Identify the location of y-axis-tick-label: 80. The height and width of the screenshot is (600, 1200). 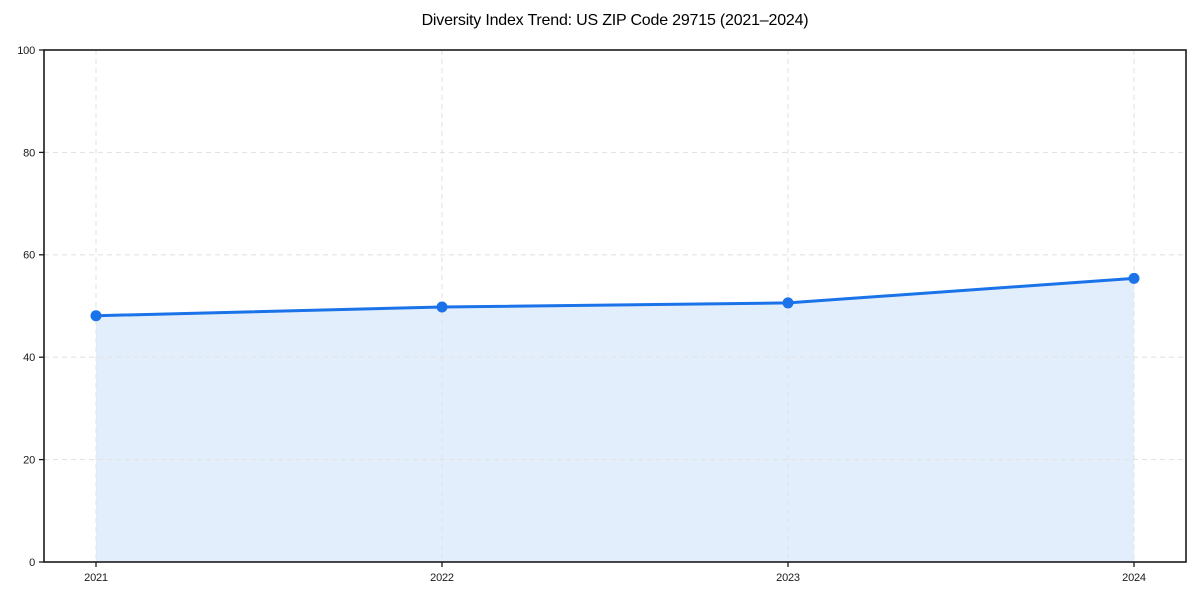
(29, 153).